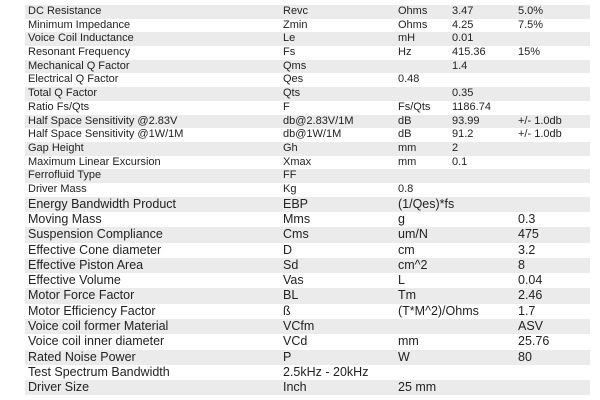 Image resolution: width=600 pixels, height=400 pixels. I want to click on table-row: Rated Noise Power P W 80, so click(307, 357).